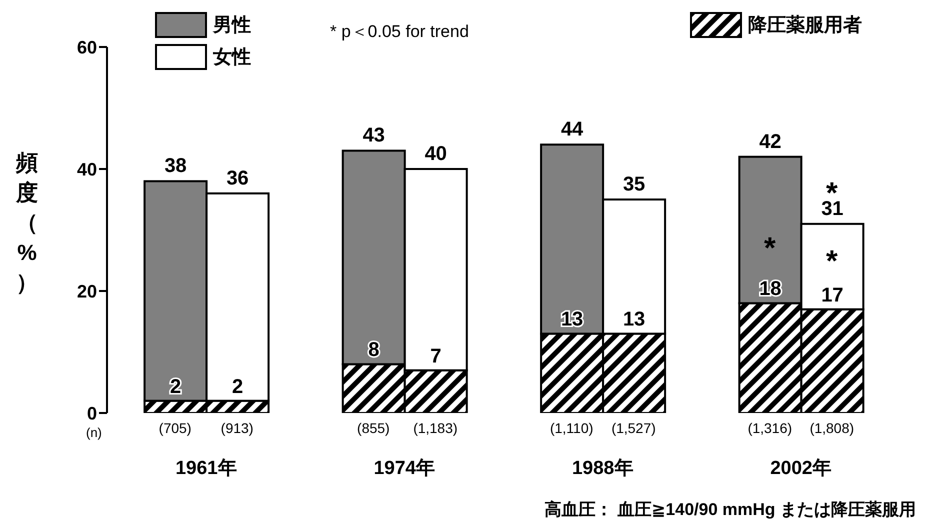  Describe the element at coordinates (770, 428) in the screenshot. I see `x-tick-label: (1,316)` at that location.